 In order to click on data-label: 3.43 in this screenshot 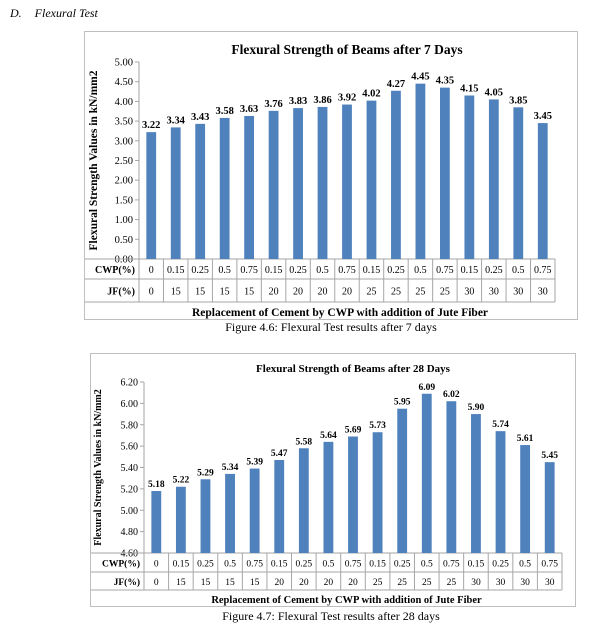, I will do `click(200, 117)`.